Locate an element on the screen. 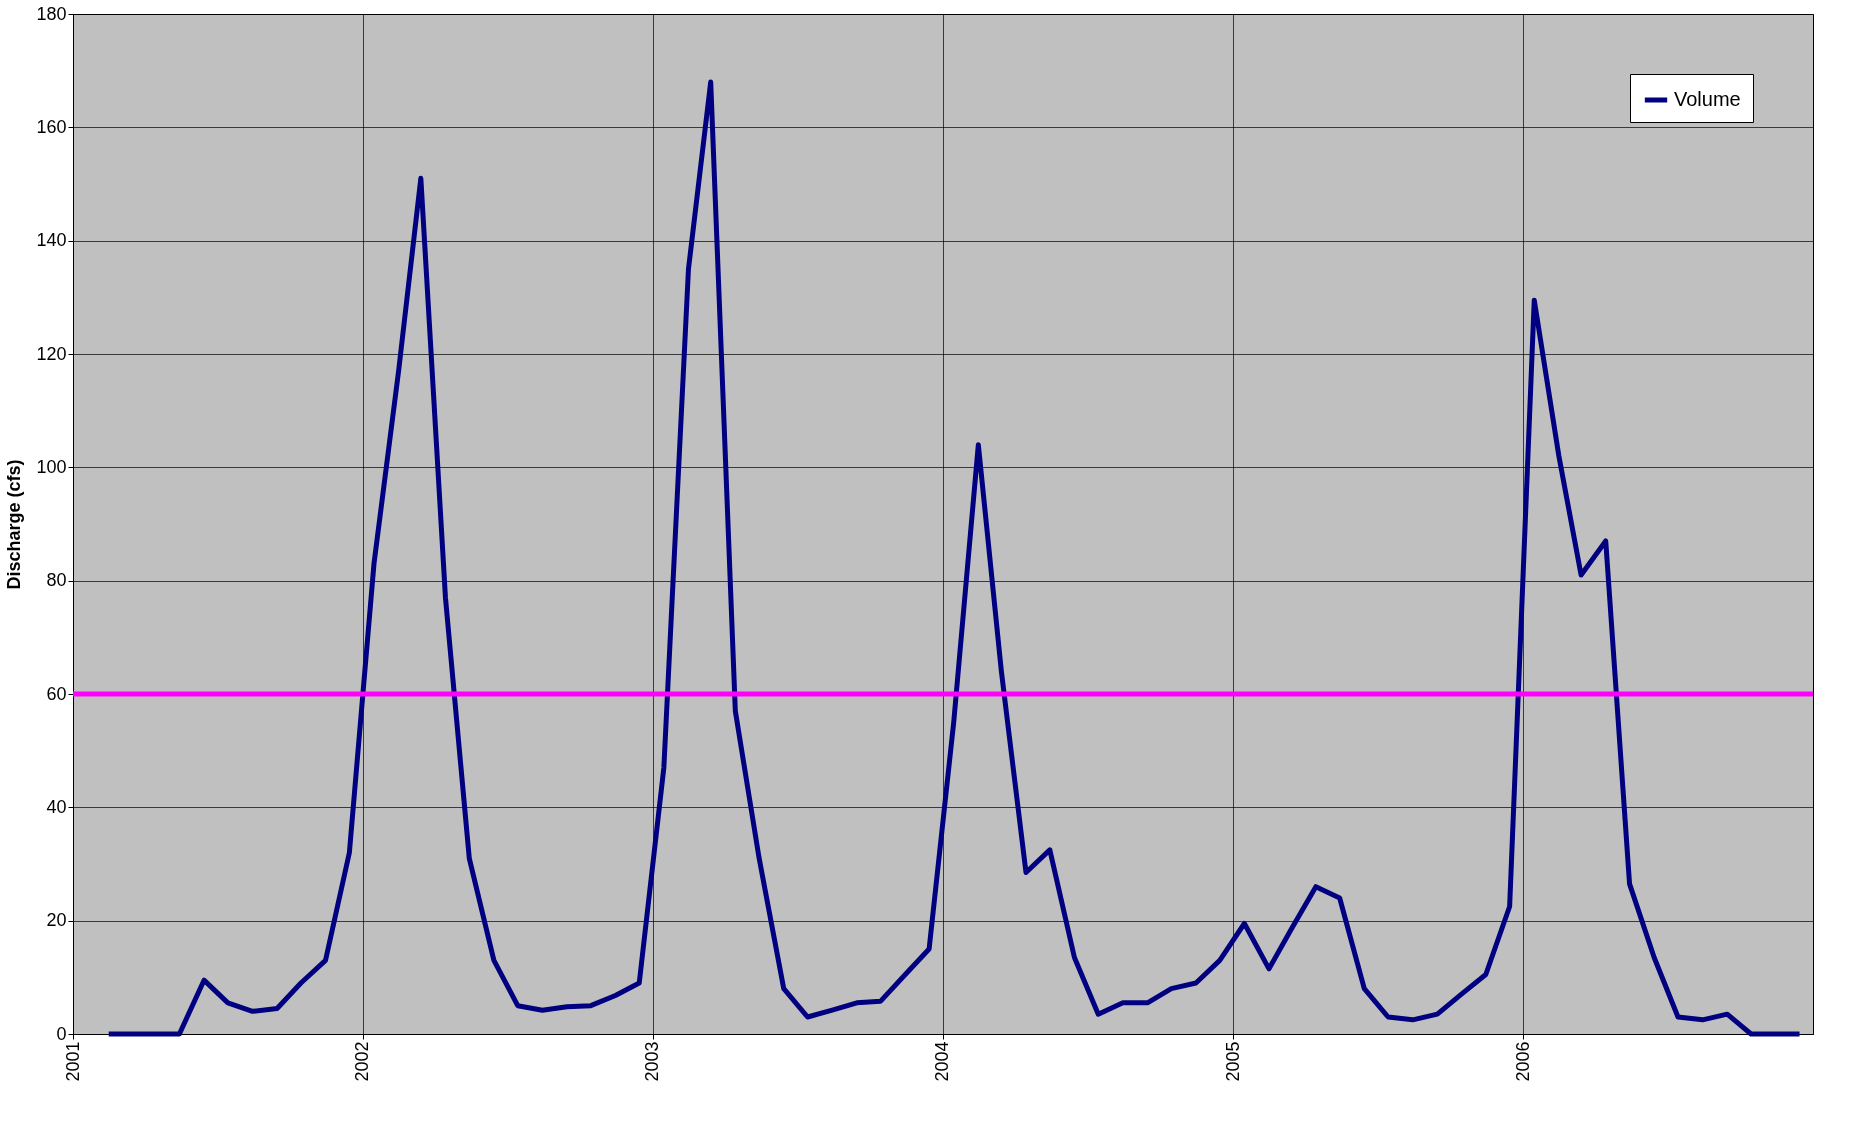 The height and width of the screenshot is (1132, 1868). x-tick-label: 2006 is located at coordinates (1522, 1061).